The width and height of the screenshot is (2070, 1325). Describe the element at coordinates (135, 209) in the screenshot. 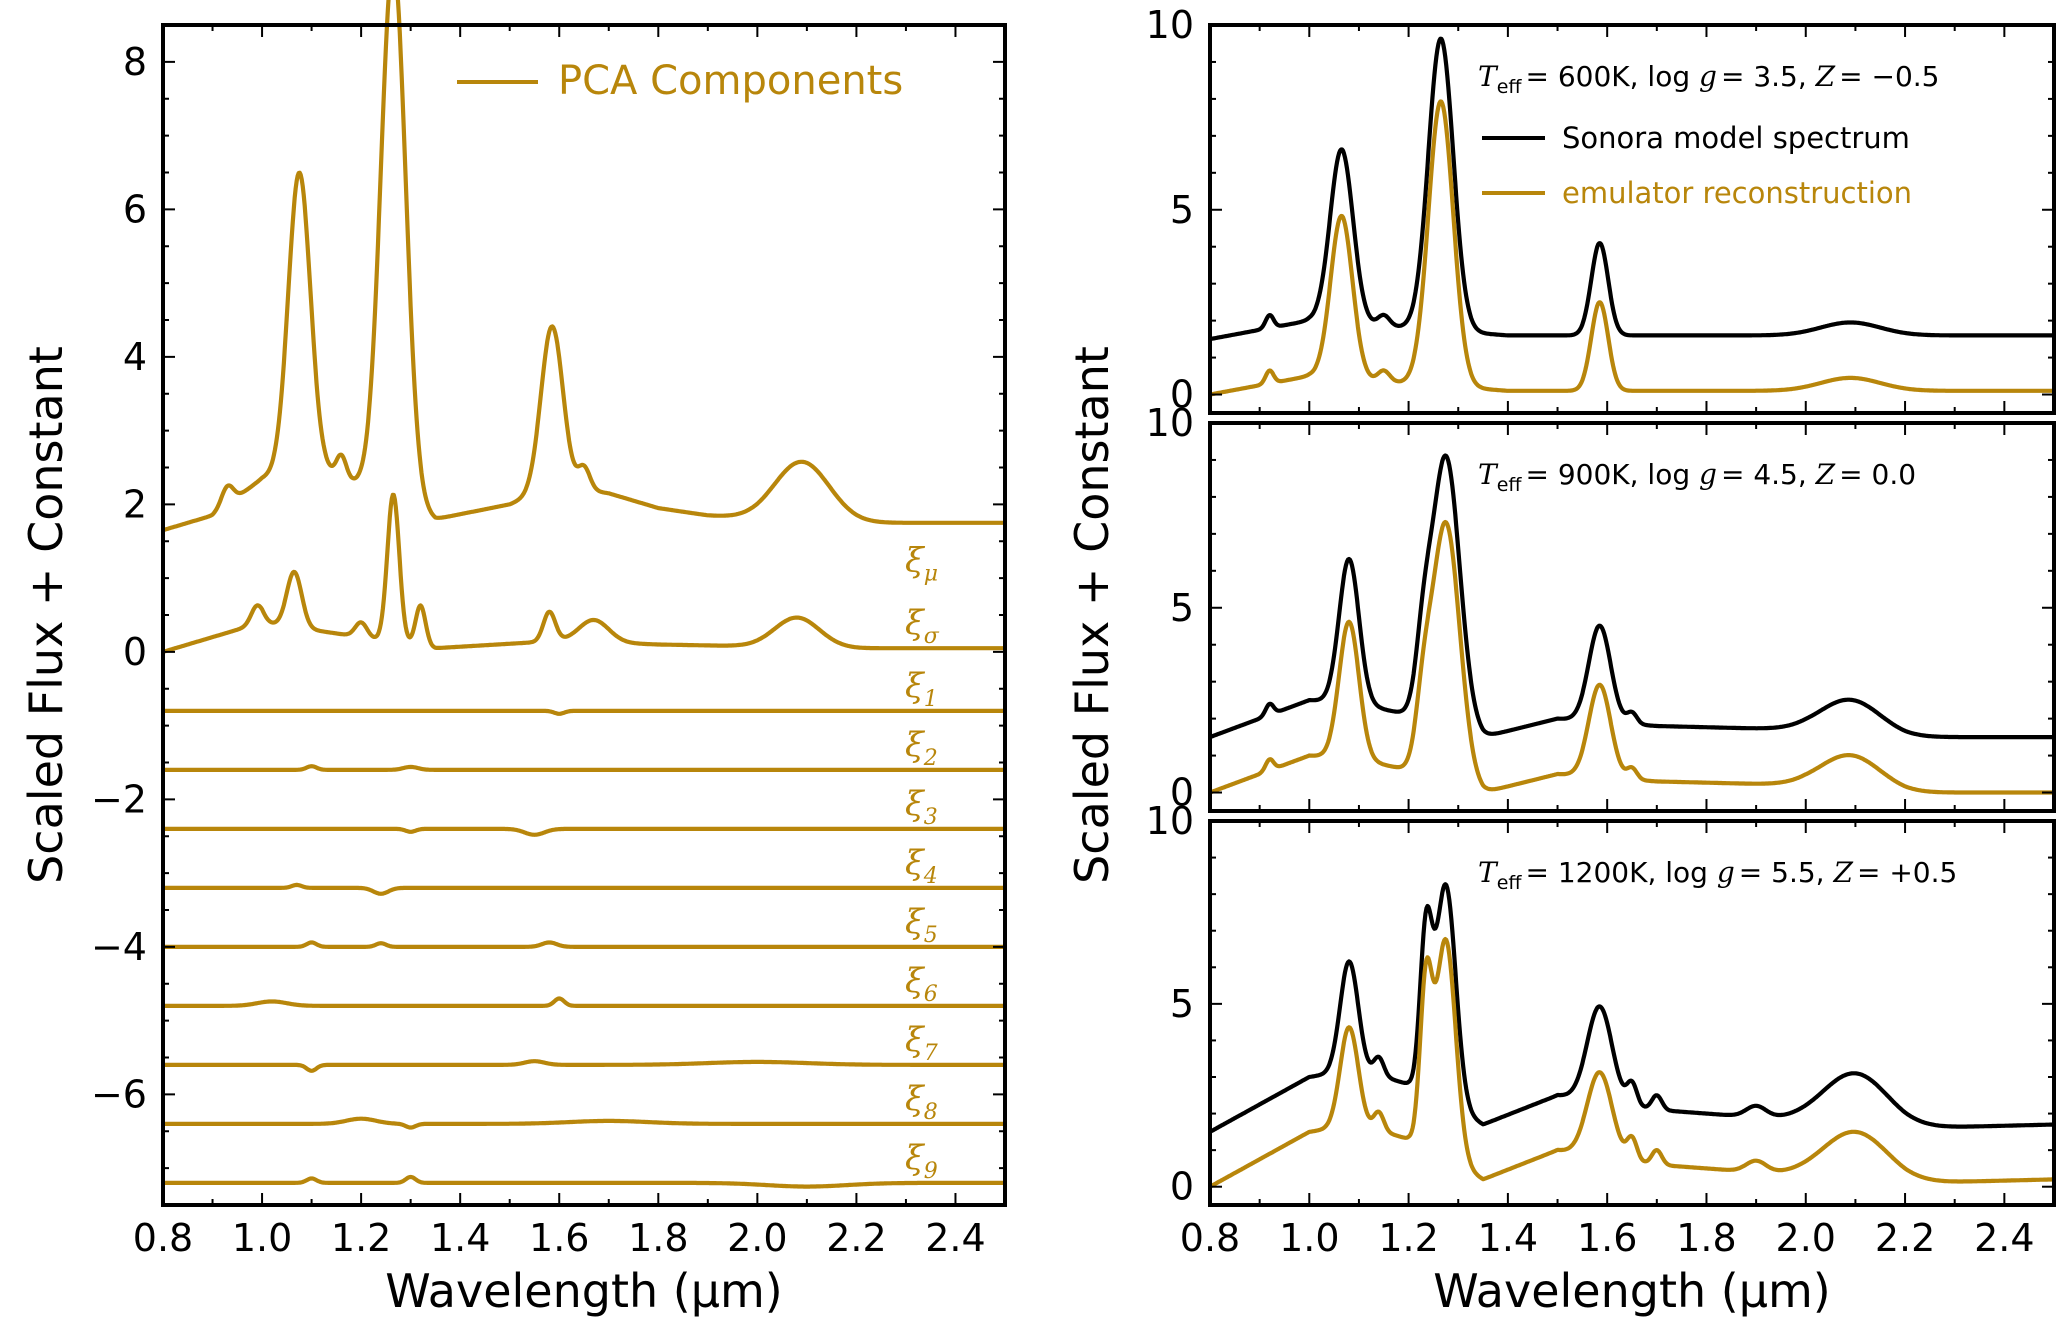

I see `y-tick-label: 6` at that location.